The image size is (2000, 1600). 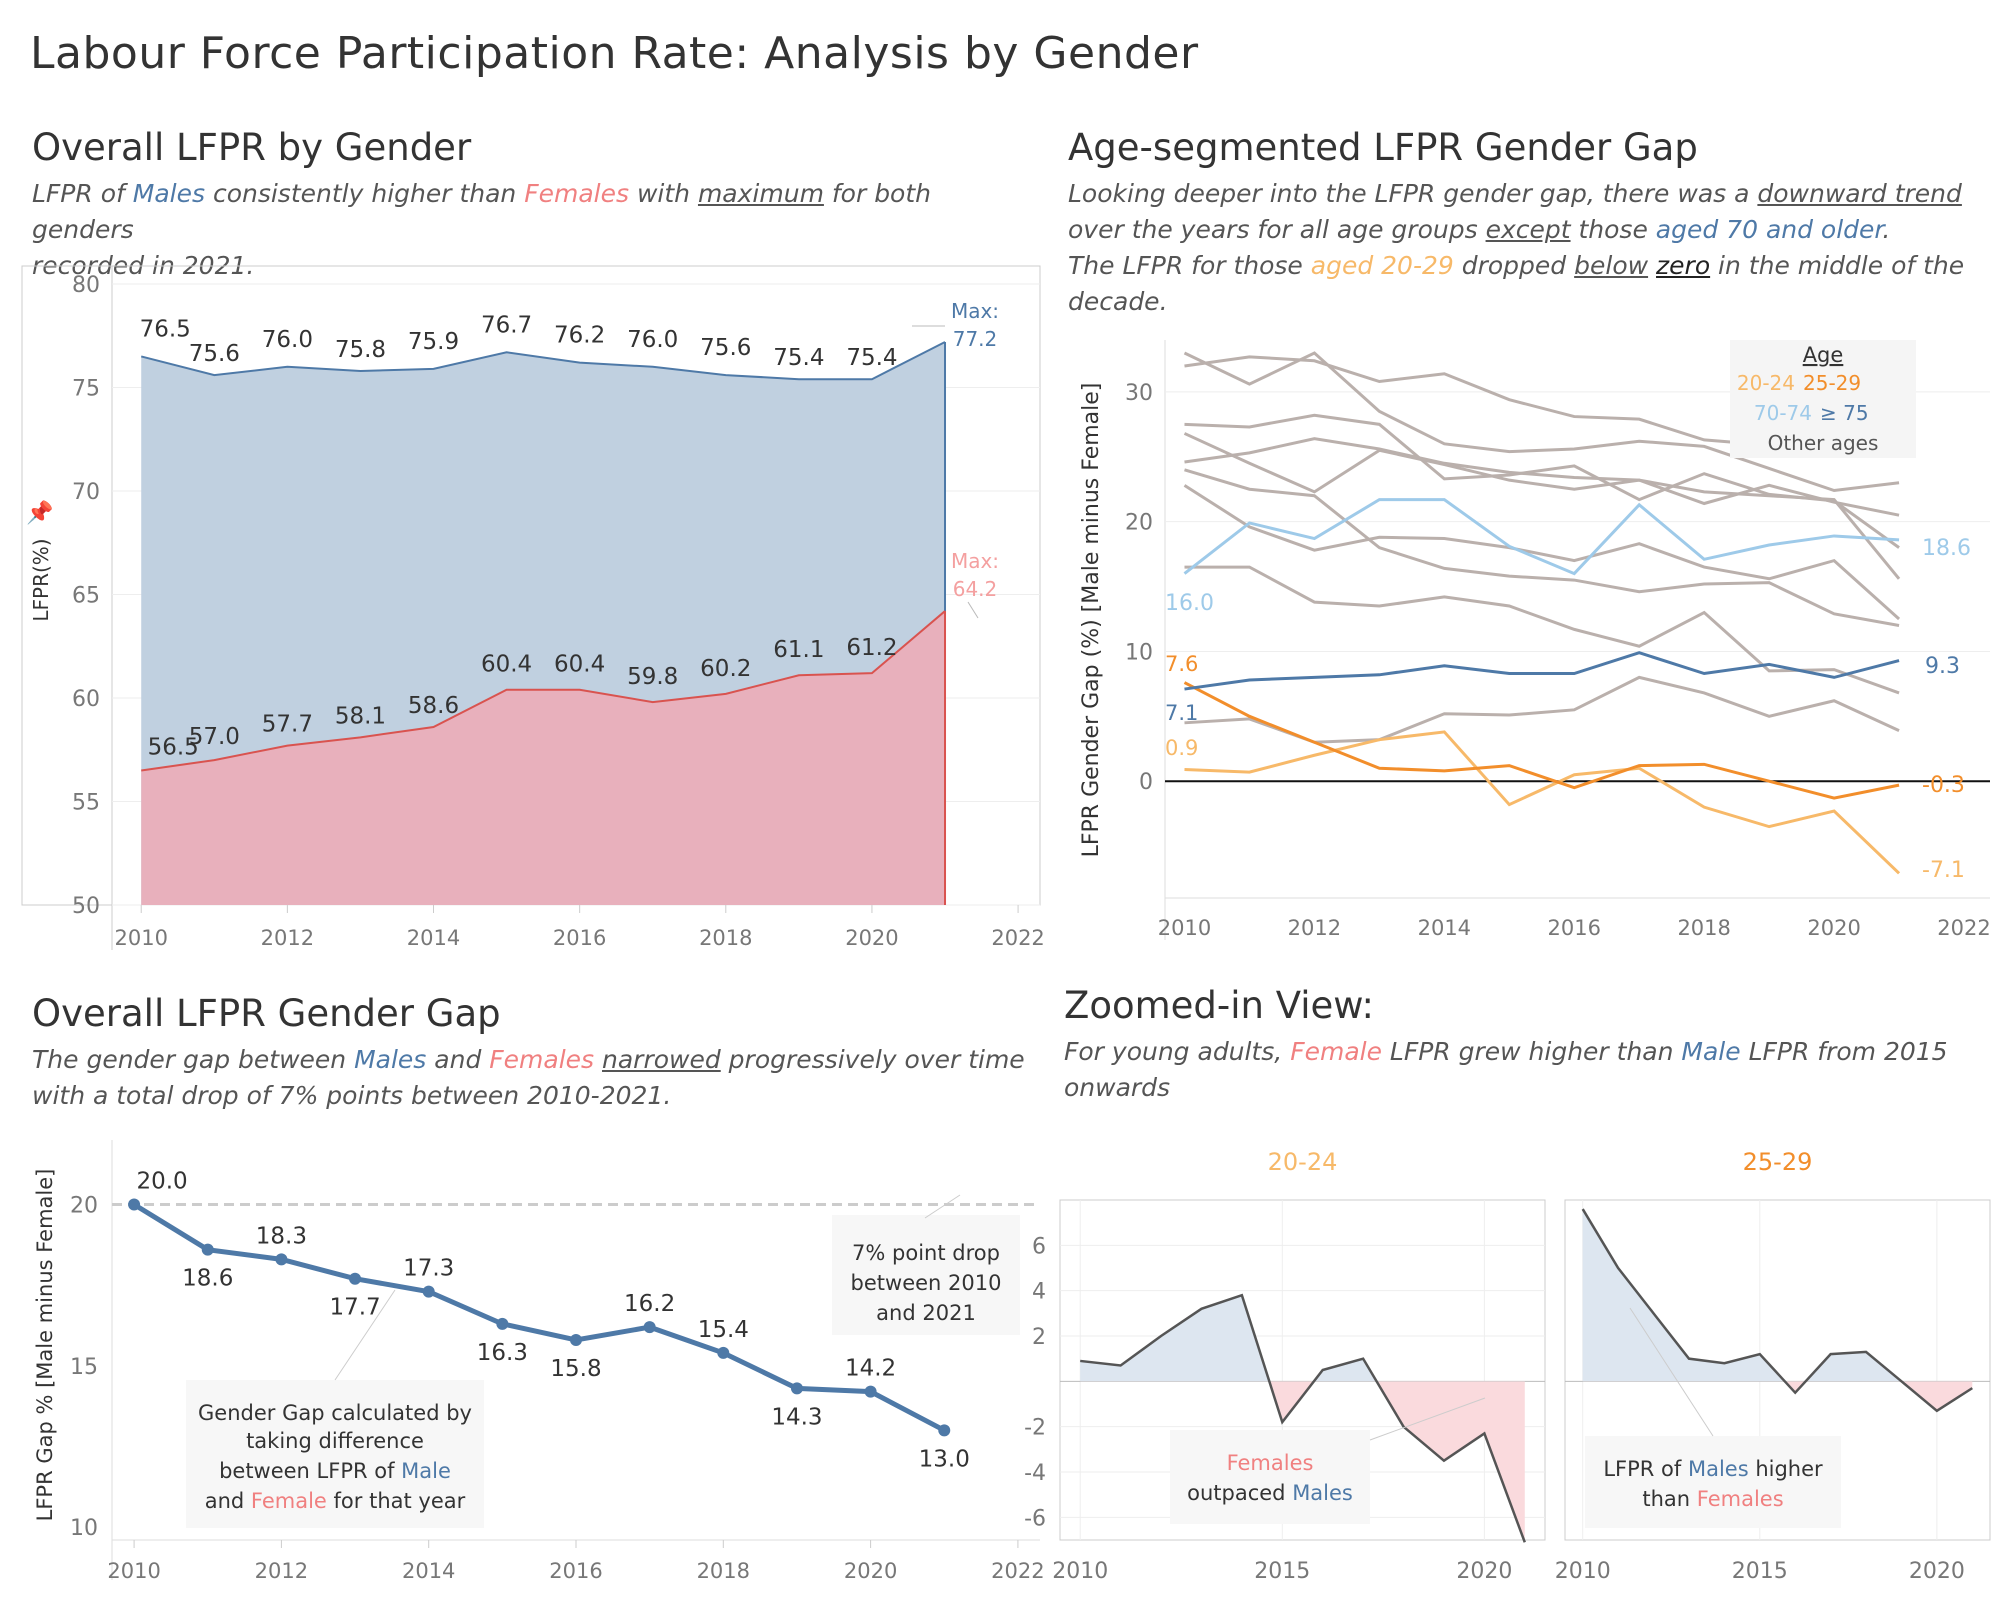 I want to click on legend-title: Age, so click(x=1823, y=355).